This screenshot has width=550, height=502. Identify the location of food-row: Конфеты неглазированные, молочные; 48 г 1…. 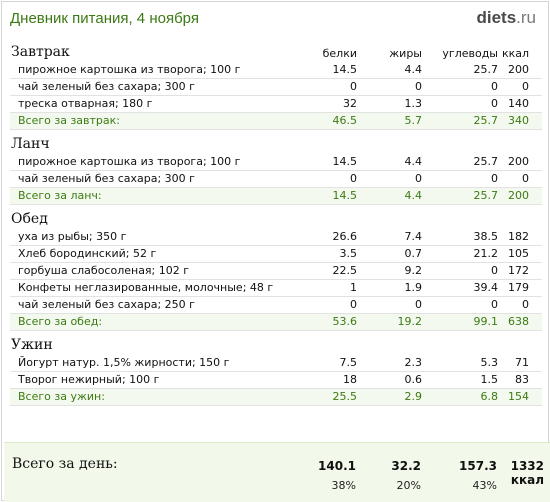
(276, 288).